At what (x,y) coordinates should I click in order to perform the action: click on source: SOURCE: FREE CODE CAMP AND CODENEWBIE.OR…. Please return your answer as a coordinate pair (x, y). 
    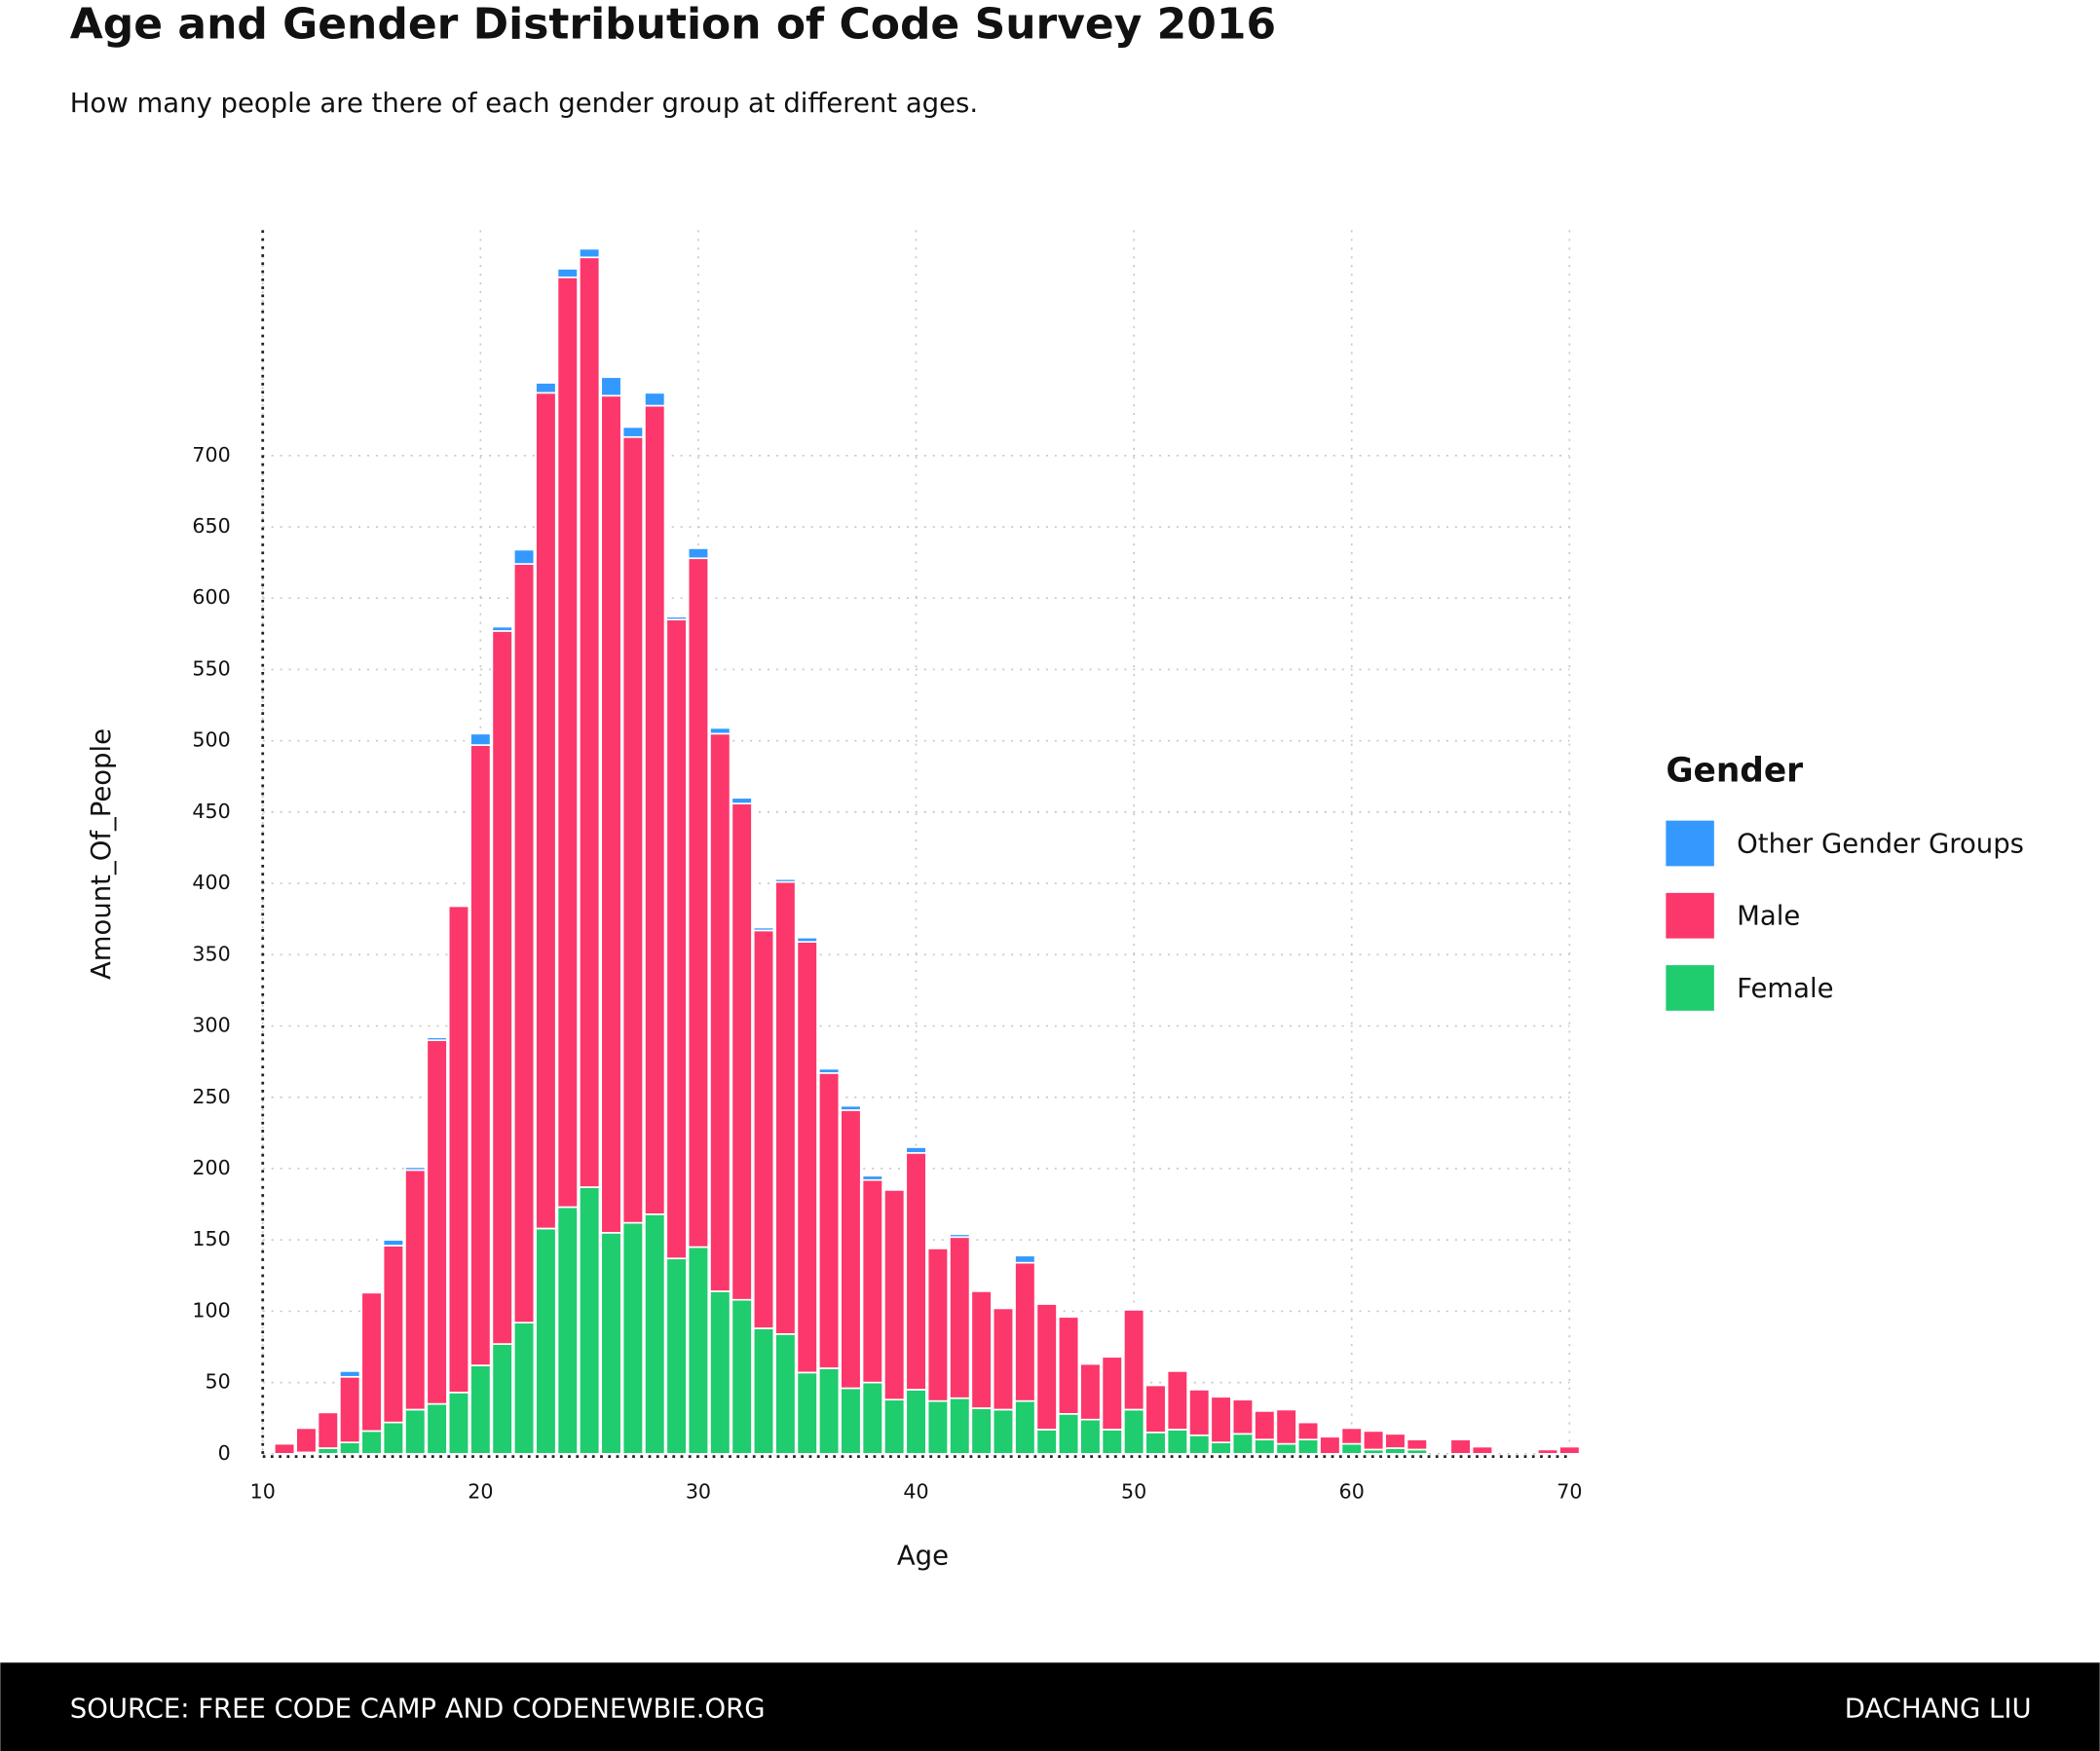
    Looking at the image, I should click on (418, 1709).